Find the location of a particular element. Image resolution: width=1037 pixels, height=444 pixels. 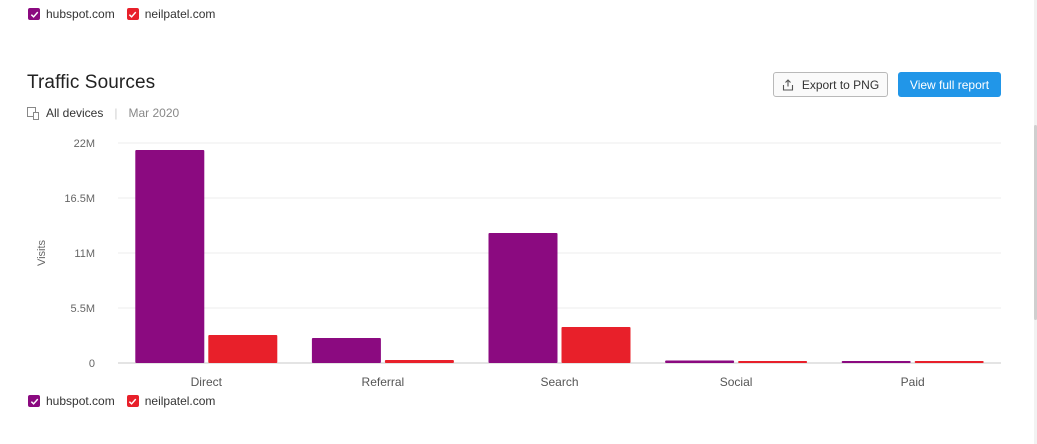

y-tick-label: 0 is located at coordinates (92, 364).